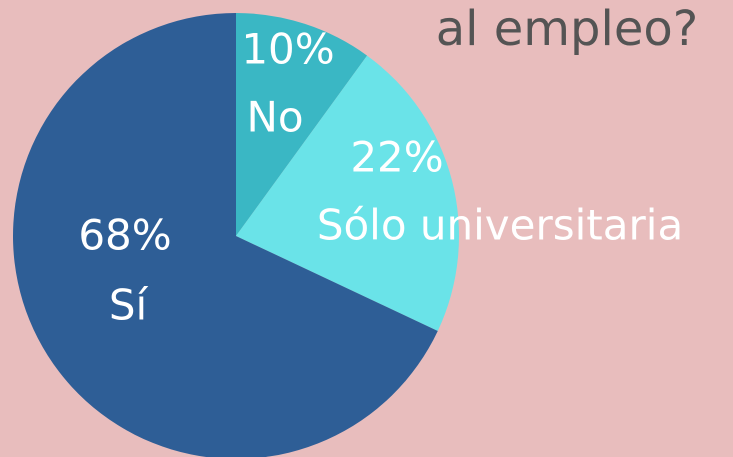 The width and height of the screenshot is (733, 457). Describe the element at coordinates (287, 49) in the screenshot. I see `value-label: 10%` at that location.